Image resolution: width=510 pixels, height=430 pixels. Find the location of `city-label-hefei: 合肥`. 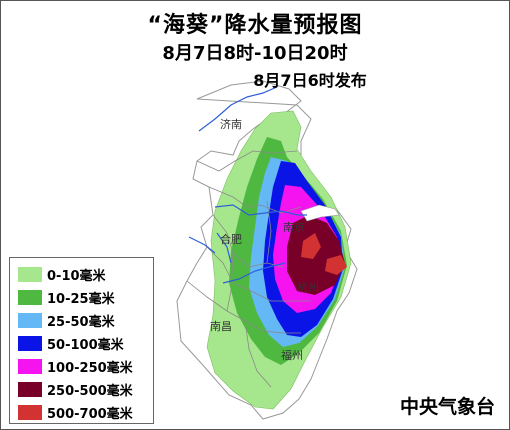

city-label-hefei: 合肥 is located at coordinates (231, 239).